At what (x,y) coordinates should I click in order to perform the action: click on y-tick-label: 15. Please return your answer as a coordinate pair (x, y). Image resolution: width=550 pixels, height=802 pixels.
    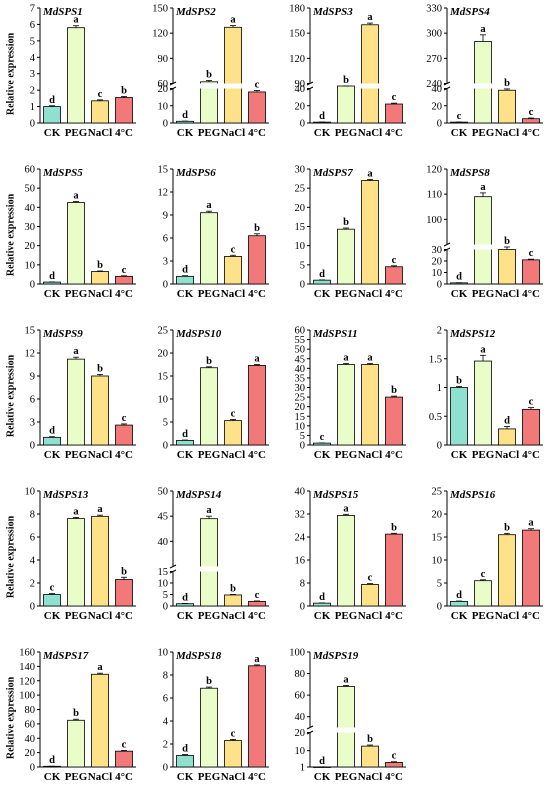
    Looking at the image, I should click on (163, 377).